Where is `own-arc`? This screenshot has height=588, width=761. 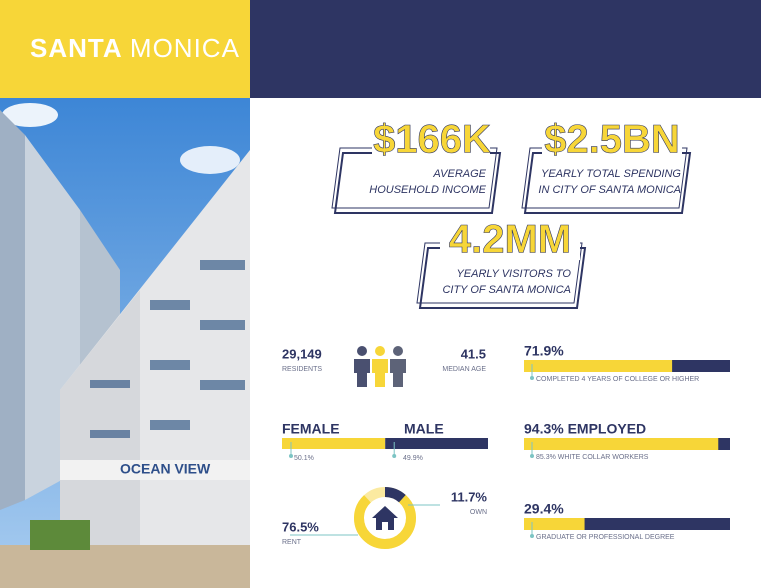 own-arc is located at coordinates (395, 495).